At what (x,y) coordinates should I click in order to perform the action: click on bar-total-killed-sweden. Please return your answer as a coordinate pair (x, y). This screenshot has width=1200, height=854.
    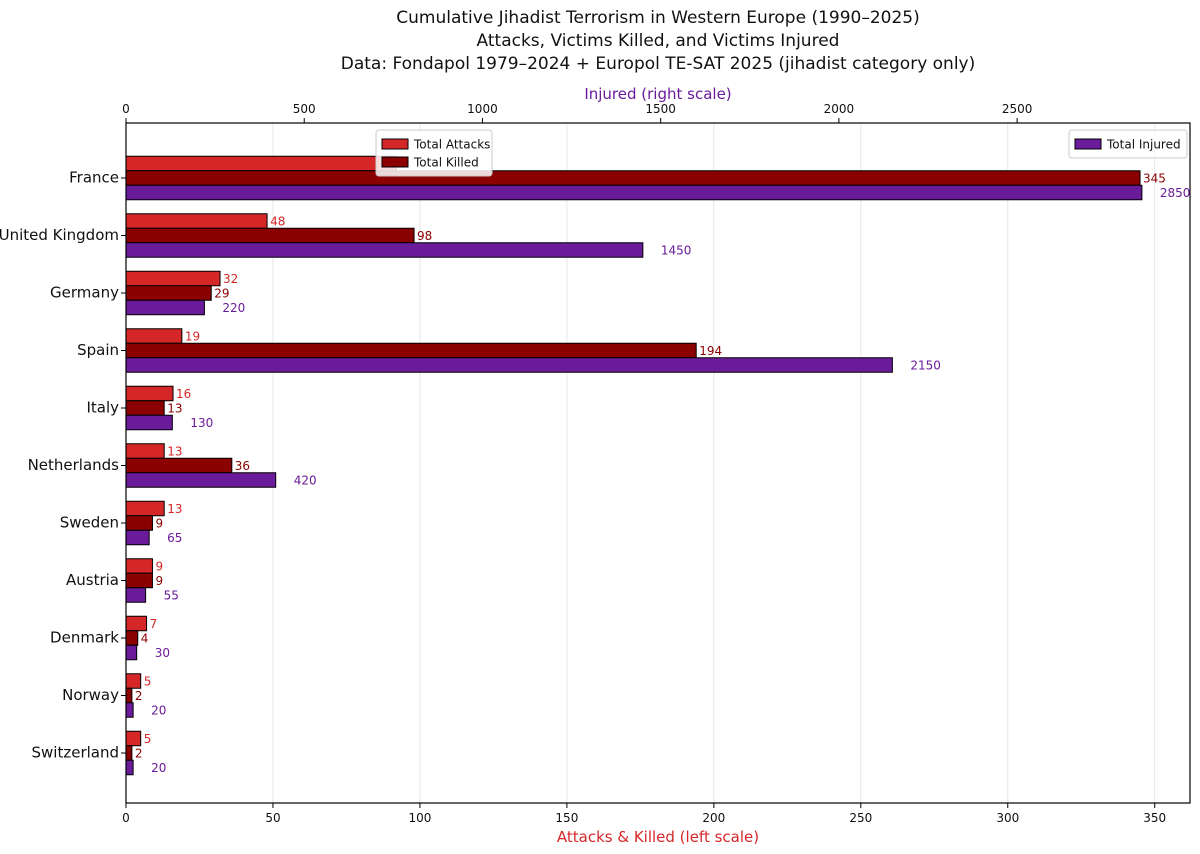
    Looking at the image, I should click on (139, 523).